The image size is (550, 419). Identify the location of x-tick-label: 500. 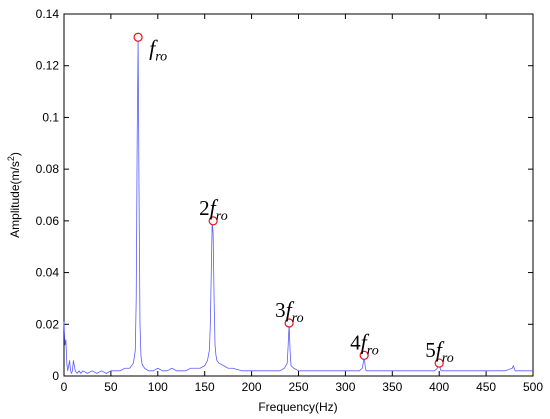
(533, 387).